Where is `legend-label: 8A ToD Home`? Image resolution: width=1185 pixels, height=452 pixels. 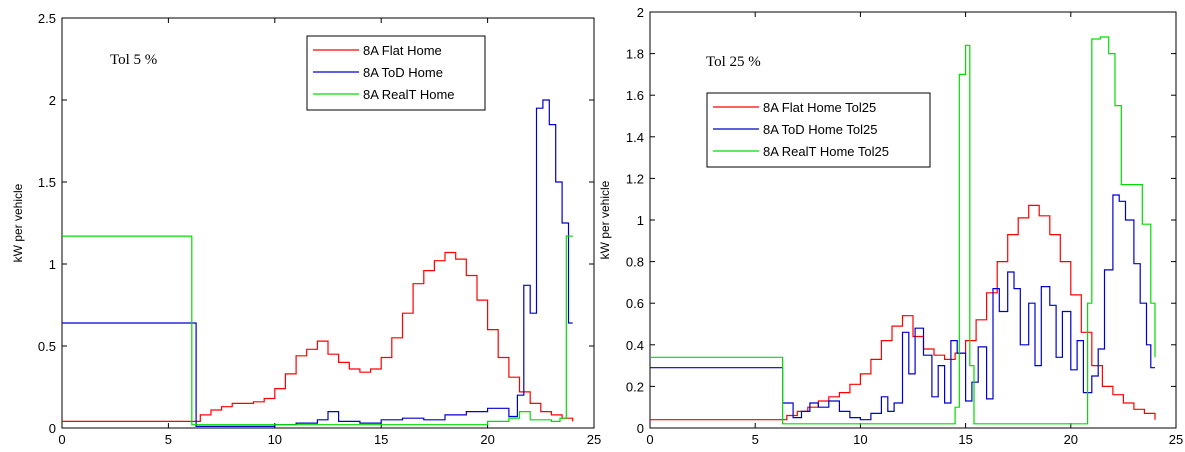
legend-label: 8A ToD Home is located at coordinates (403, 72).